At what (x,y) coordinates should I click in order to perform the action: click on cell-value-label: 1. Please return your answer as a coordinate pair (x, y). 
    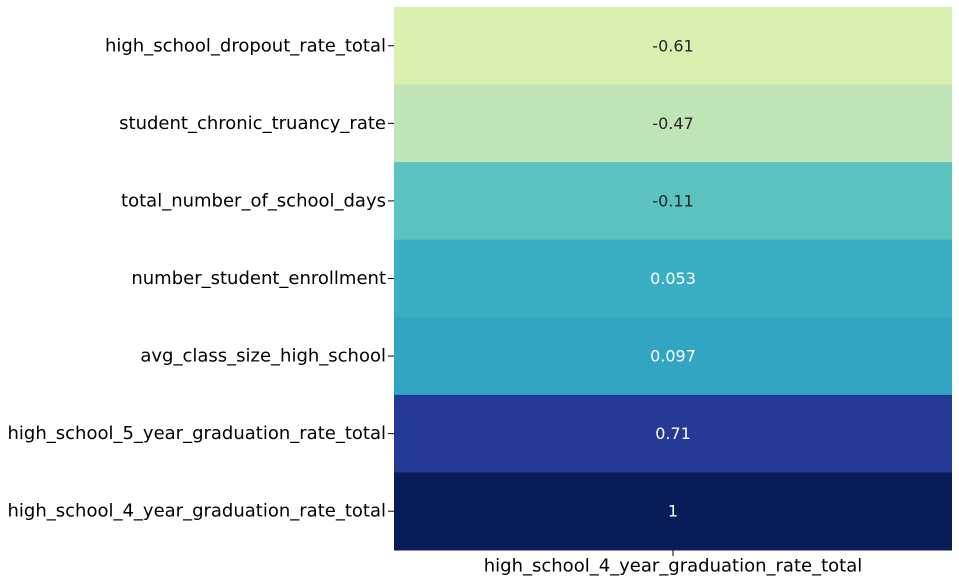
    Looking at the image, I should click on (673, 511).